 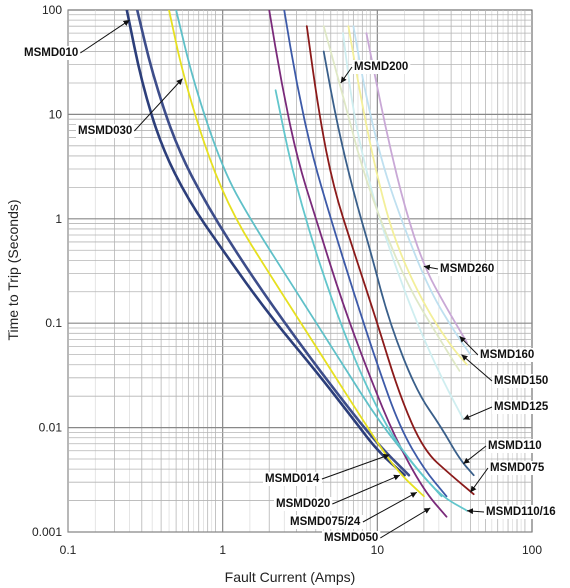 I want to click on series-label-text: MSMD050, so click(x=351, y=538).